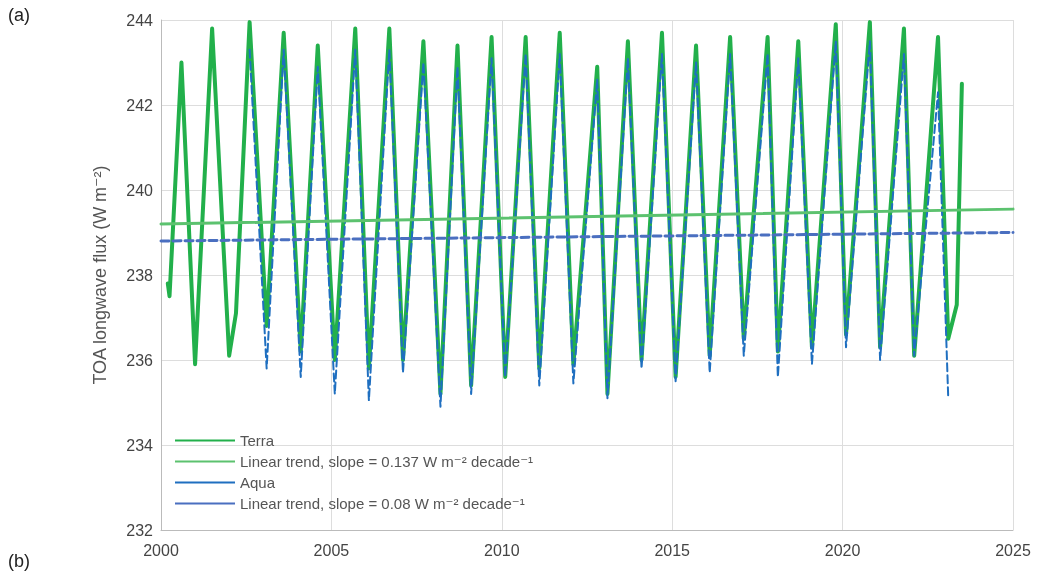  What do you see at coordinates (382, 503) in the screenshot?
I see `legend-label: Linear trend, slope = 0.08 W m⁻² decade⁻¹` at bounding box center [382, 503].